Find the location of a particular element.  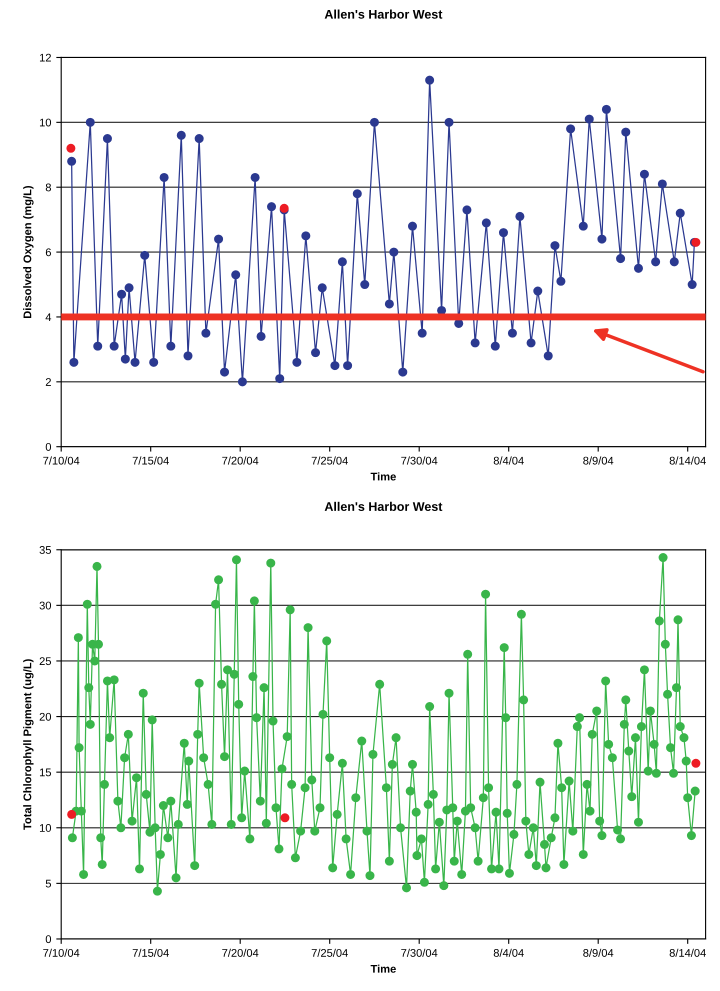

y-axis-title: Total Chlorophyll Pigment (ug/L) is located at coordinates (28, 744).